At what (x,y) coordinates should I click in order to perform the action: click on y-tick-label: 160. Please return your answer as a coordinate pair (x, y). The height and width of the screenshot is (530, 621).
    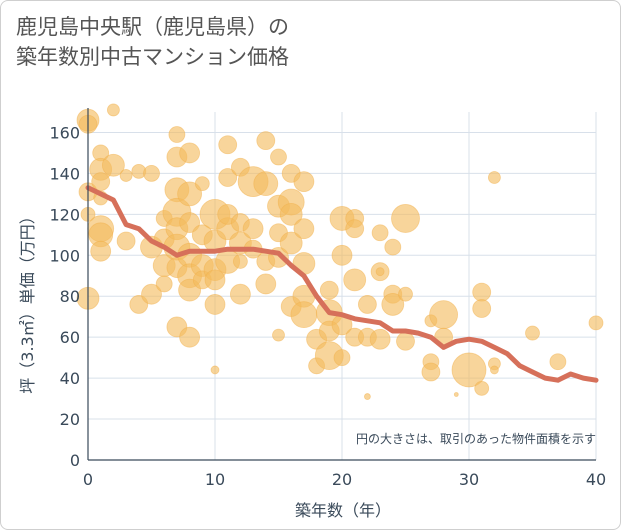
    Looking at the image, I should click on (64, 132).